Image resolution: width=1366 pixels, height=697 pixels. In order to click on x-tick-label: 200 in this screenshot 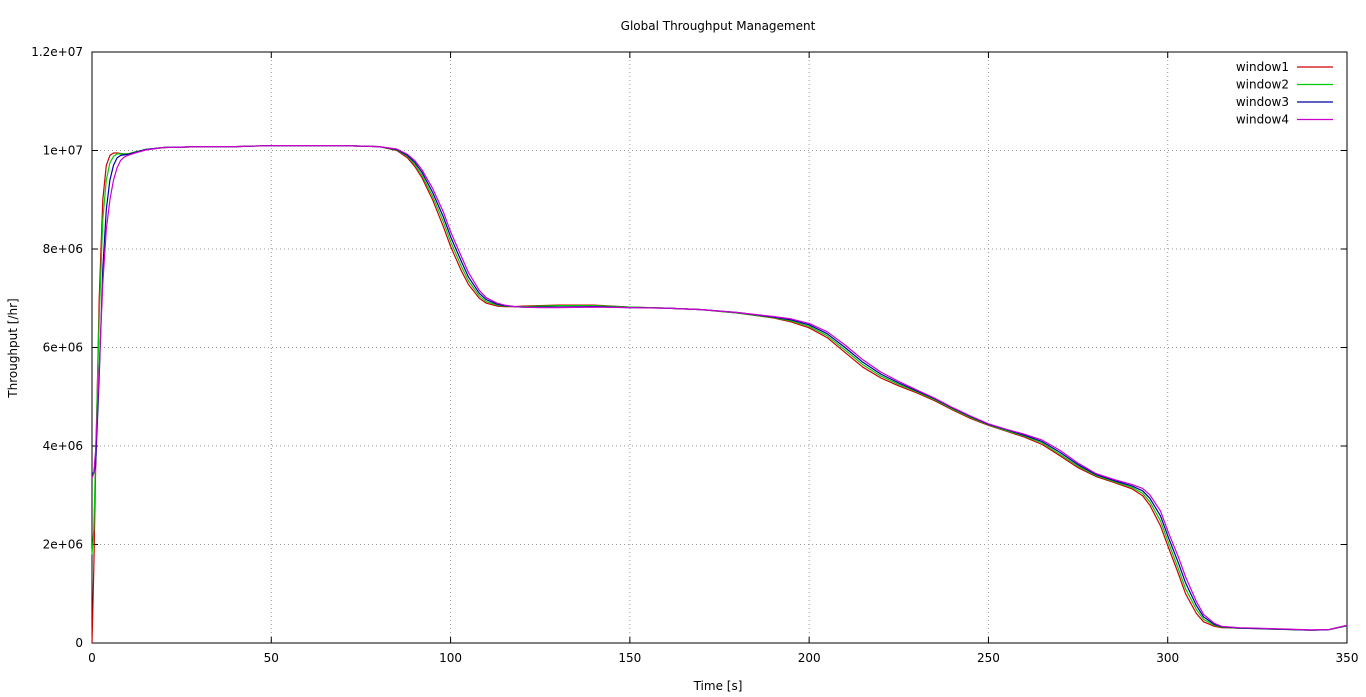, I will do `click(809, 658)`.